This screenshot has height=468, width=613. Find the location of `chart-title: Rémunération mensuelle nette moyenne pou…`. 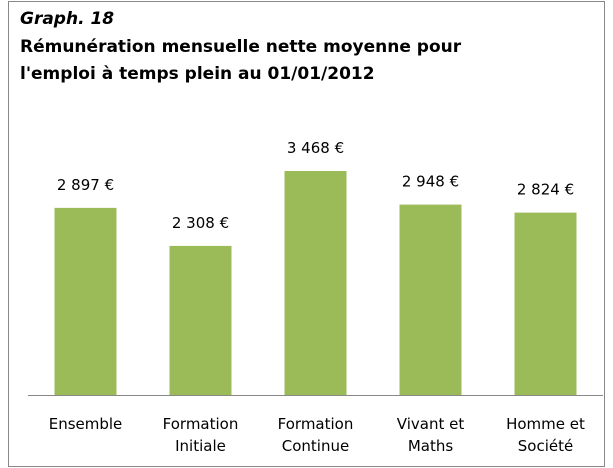

chart-title: Rémunération mensuelle nette moyenne pou… is located at coordinates (241, 47).